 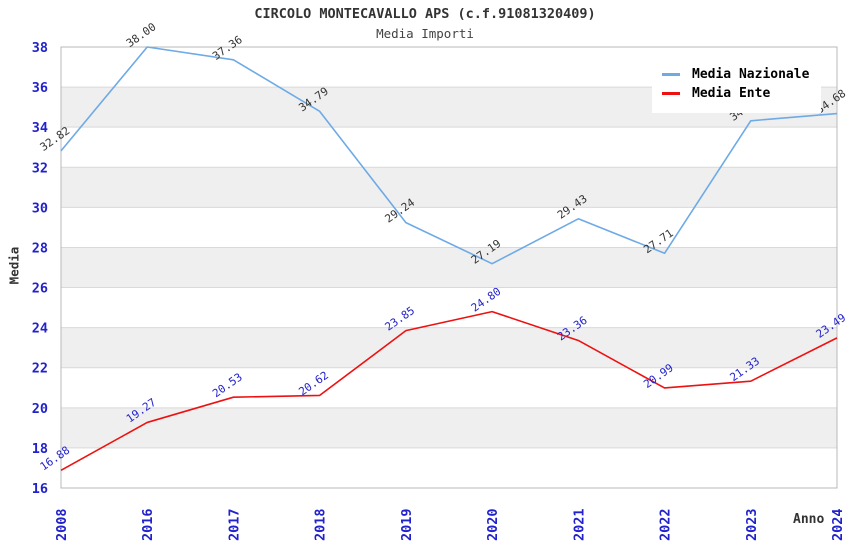 What do you see at coordinates (313, 384) in the screenshot?
I see `point-label: 20.62` at bounding box center [313, 384].